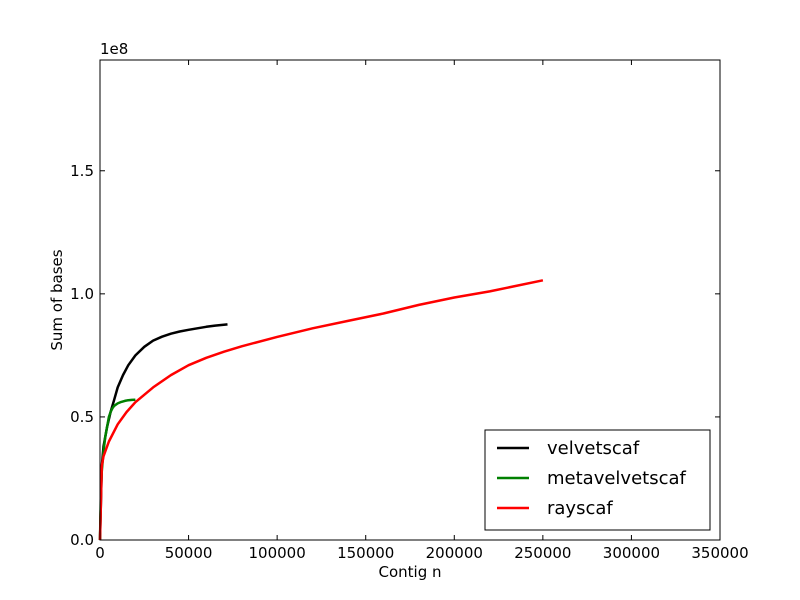 This screenshot has width=800, height=600. What do you see at coordinates (719, 553) in the screenshot?
I see `x-tick-label: 350000` at bounding box center [719, 553].